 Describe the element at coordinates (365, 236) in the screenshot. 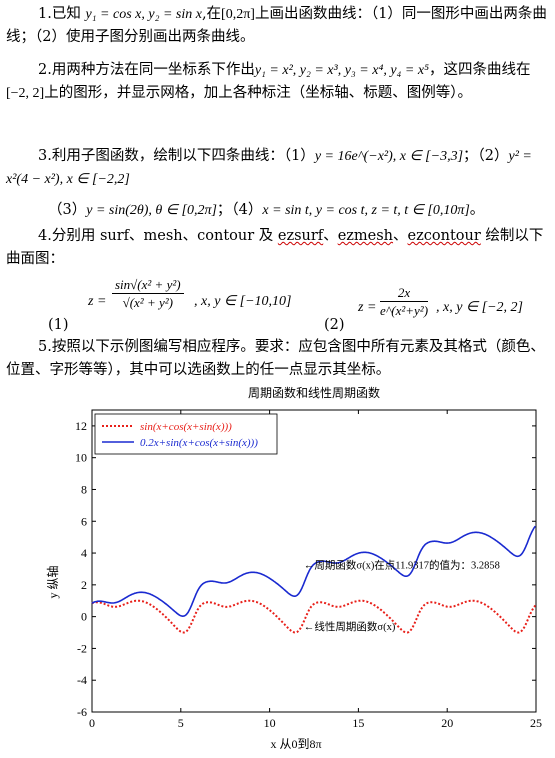

I see `q4-ezmesh: ezmesh` at that location.